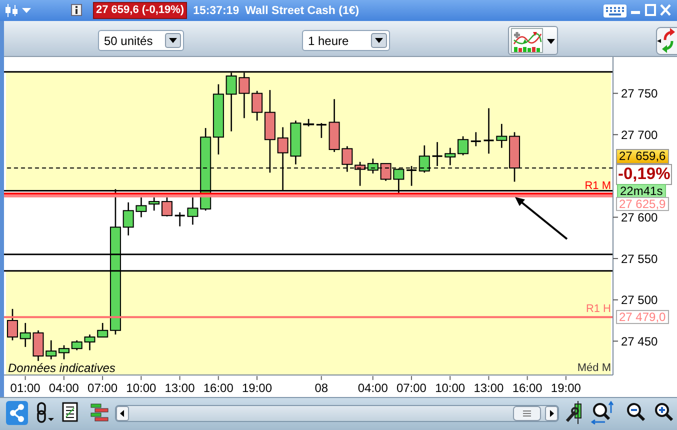 This screenshot has width=677, height=430. I want to click on x-tick-label: 08, so click(321, 388).